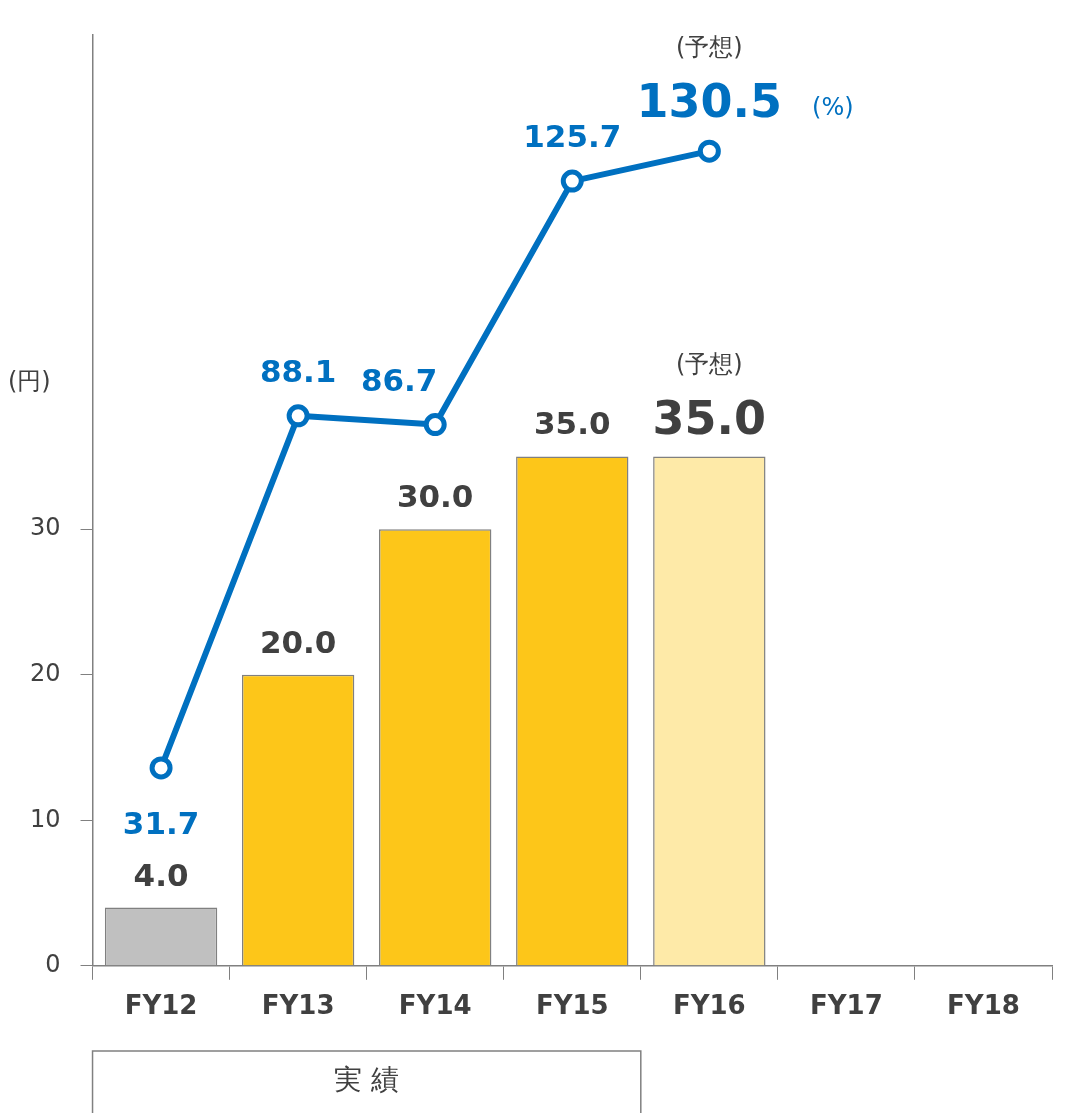 This screenshot has width=1066, height=1113. Describe the element at coordinates (45, 527) in the screenshot. I see `y-tick-label: 30` at that location.